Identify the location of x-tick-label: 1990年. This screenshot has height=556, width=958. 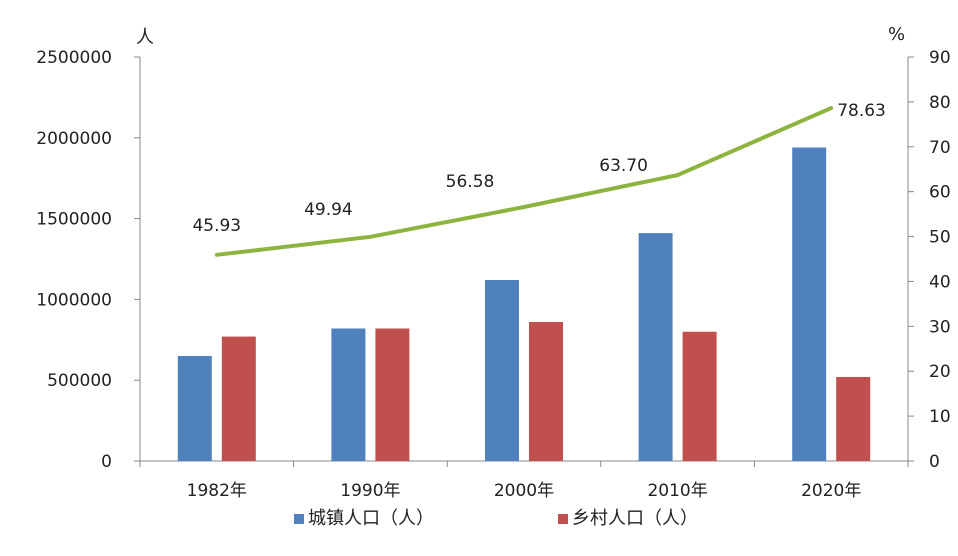
(370, 491).